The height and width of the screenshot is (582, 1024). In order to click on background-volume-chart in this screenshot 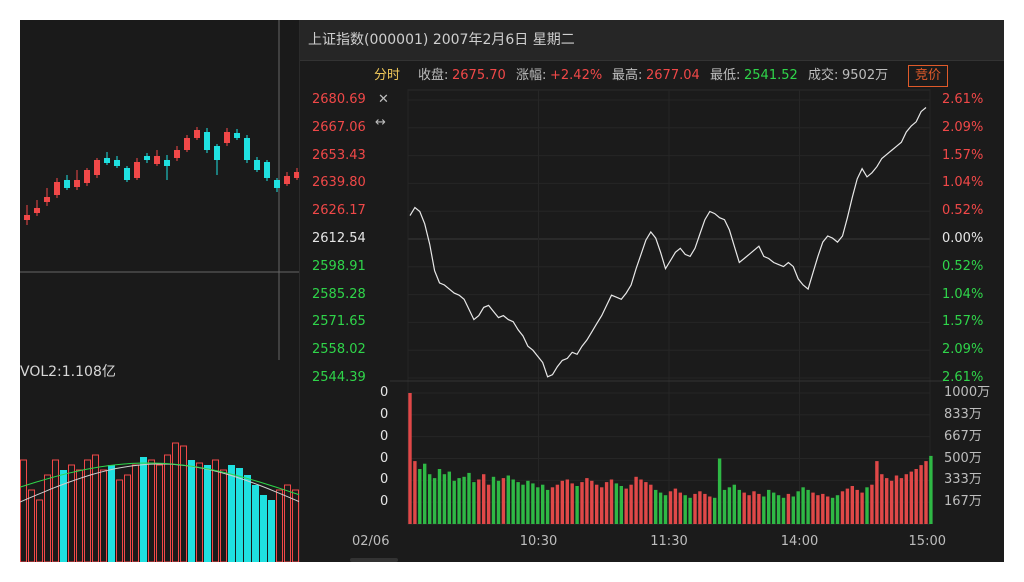, I will do `click(159, 502)`.